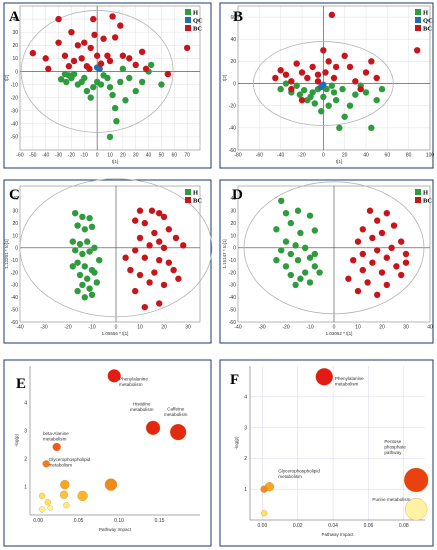 The image size is (437, 550). Describe the element at coordinates (347, 383) in the screenshot. I see `pathway-annotation-f: metabolism` at that location.